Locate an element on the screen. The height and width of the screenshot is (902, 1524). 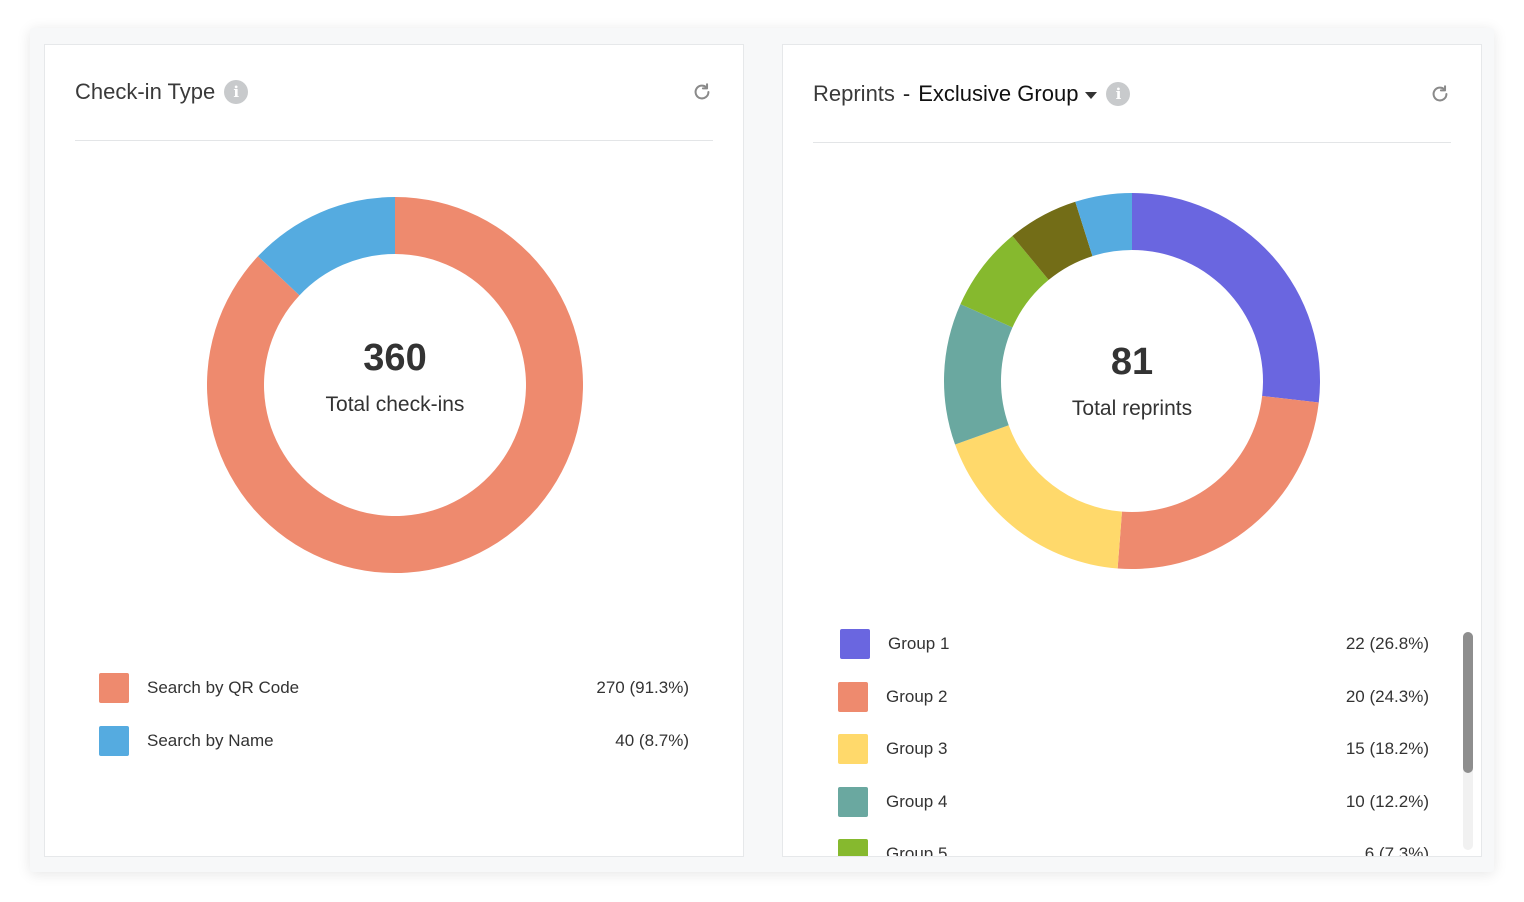
card-title: Check-in Type i is located at coordinates (162, 92).